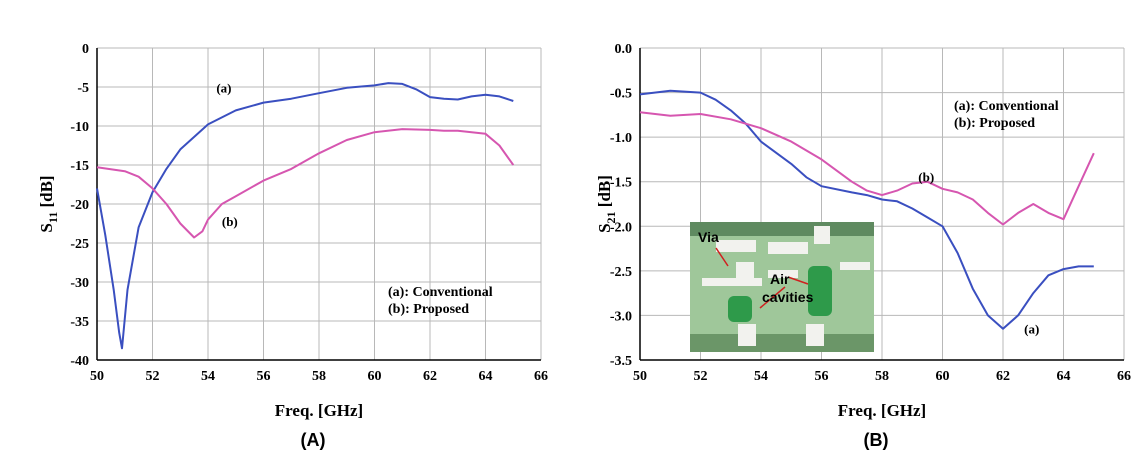  I want to click on y-tick-label: -5, so click(83, 88).